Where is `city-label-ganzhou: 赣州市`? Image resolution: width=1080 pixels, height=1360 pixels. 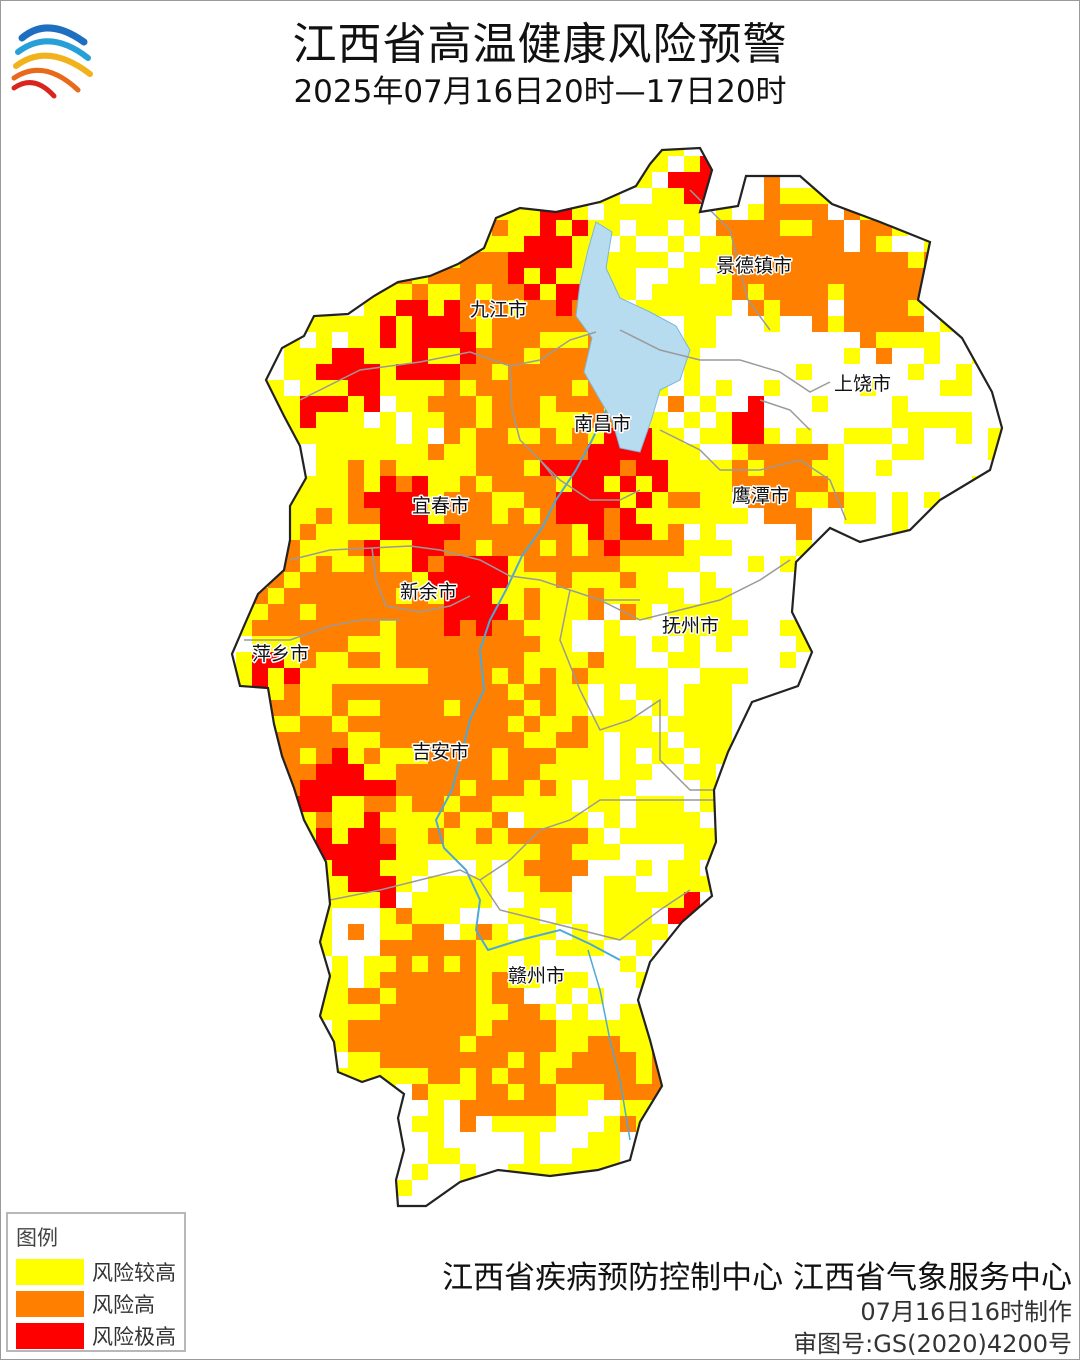
city-label-ganzhou: 赣州市 is located at coordinates (536, 976).